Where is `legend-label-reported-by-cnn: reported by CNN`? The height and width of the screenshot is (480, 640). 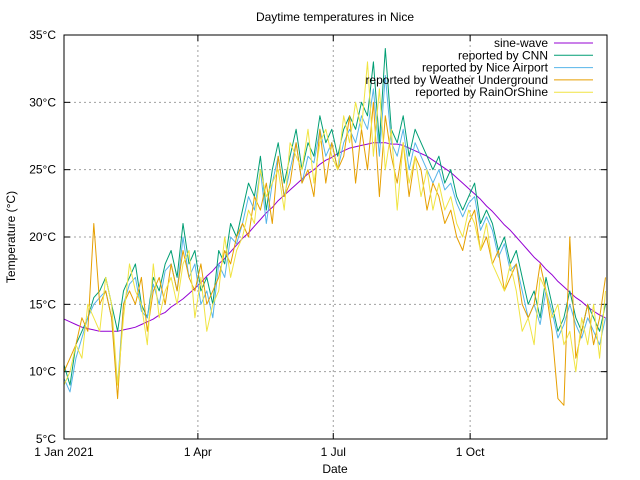 legend-label-reported-by-cnn: reported by CNN is located at coordinates (503, 55).